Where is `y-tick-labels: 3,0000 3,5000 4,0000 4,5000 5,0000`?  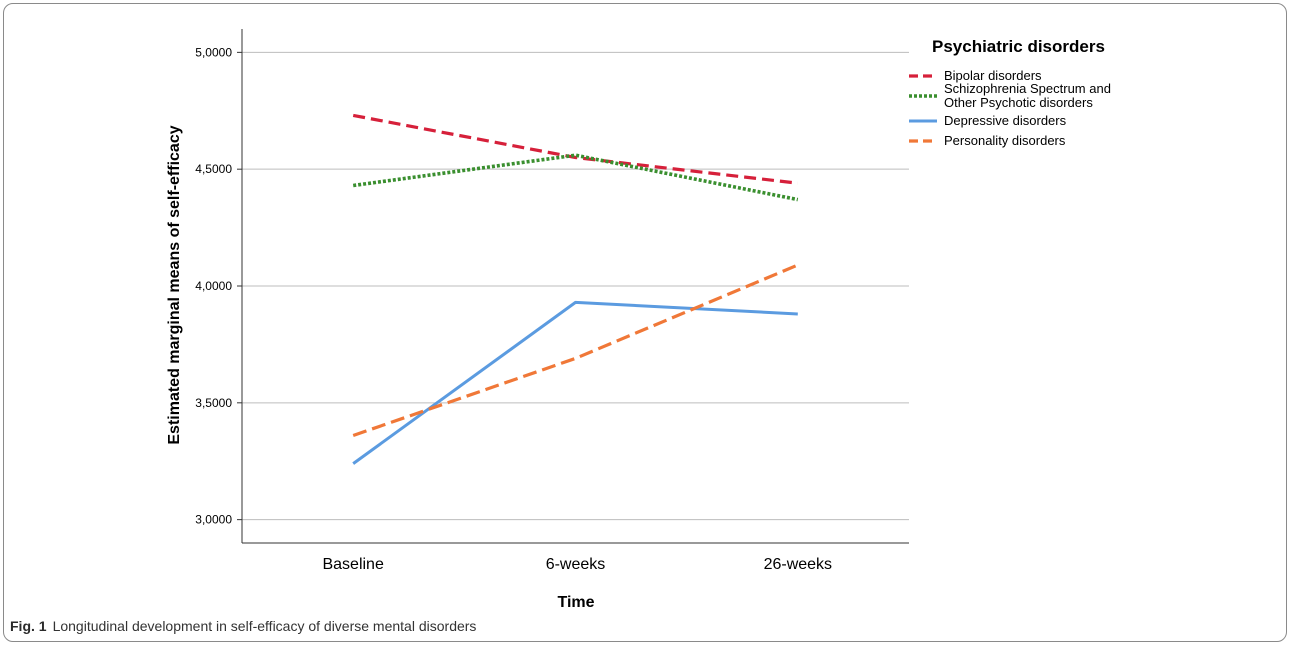
y-tick-labels: 3,0000 3,5000 4,0000 4,5000 5,0000 is located at coordinates (213, 285).